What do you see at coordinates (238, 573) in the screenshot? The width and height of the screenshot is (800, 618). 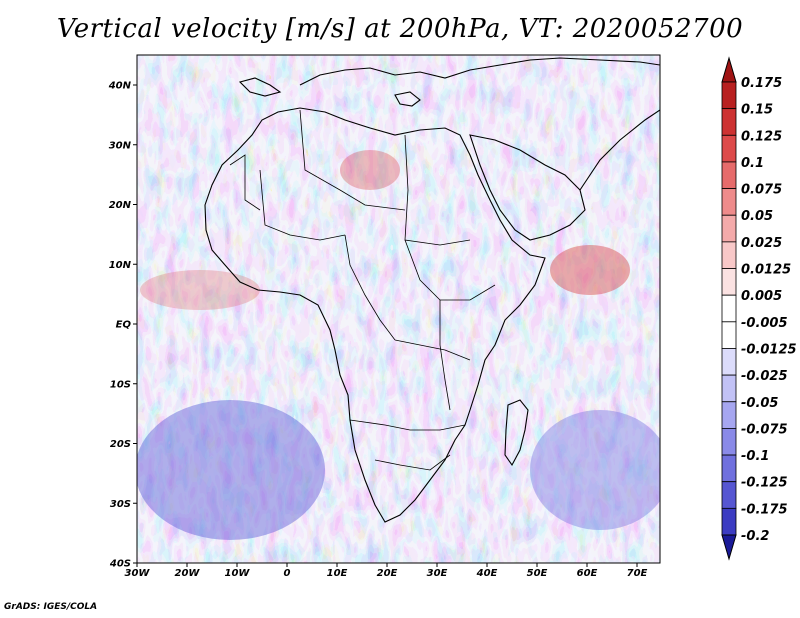 I see `lon-tick-label: 10W` at bounding box center [238, 573].